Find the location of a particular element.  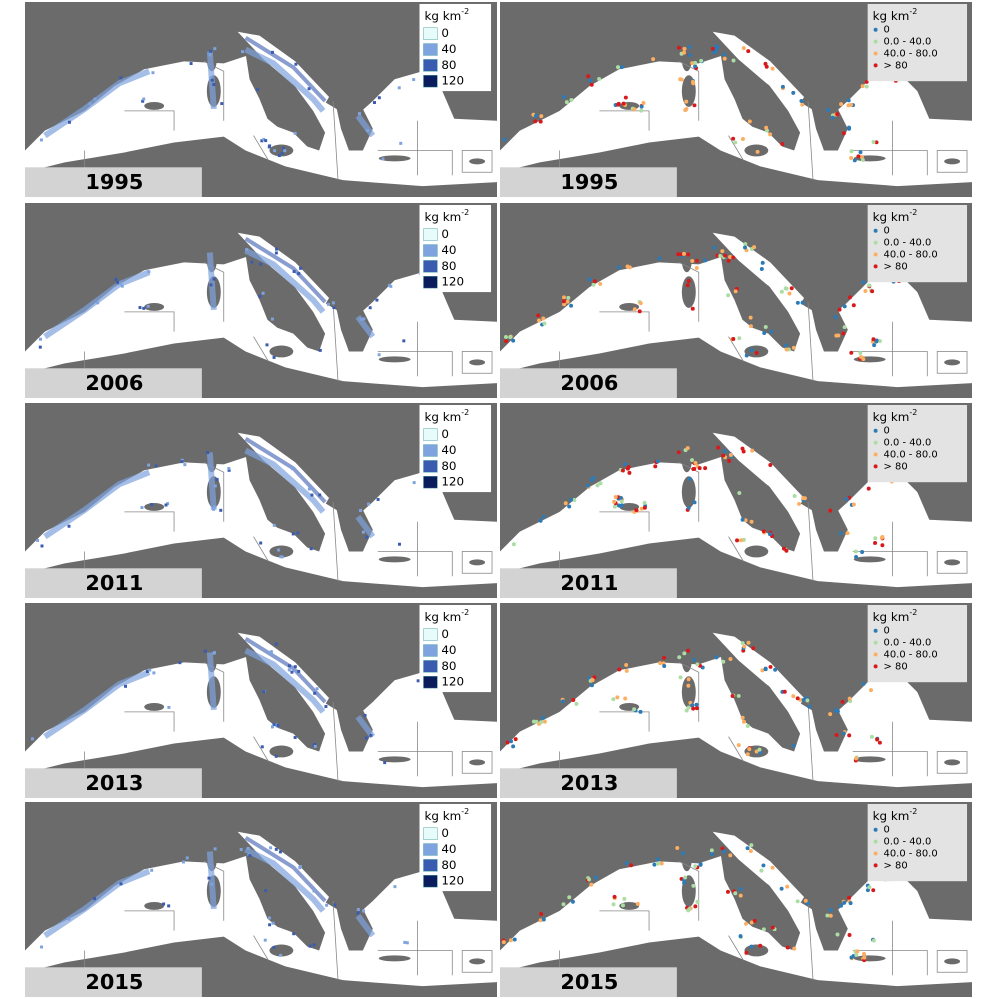

map-panel: 2013 kg km-2 0 40 80 120 is located at coordinates (261, 700).